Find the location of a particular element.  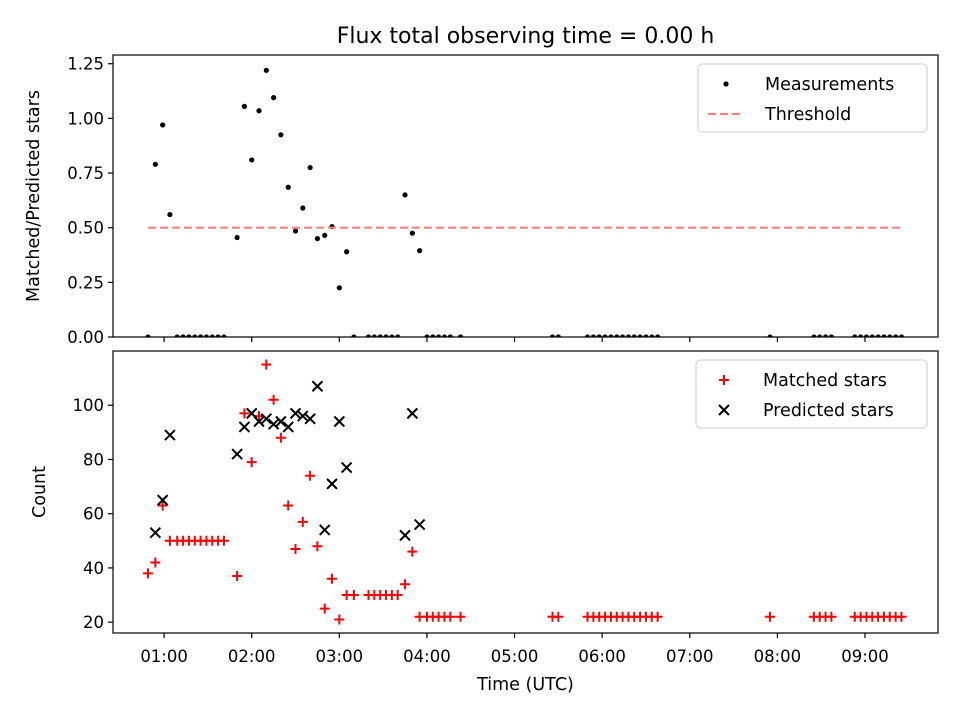

x-tick-label: 04:00 is located at coordinates (427, 656).